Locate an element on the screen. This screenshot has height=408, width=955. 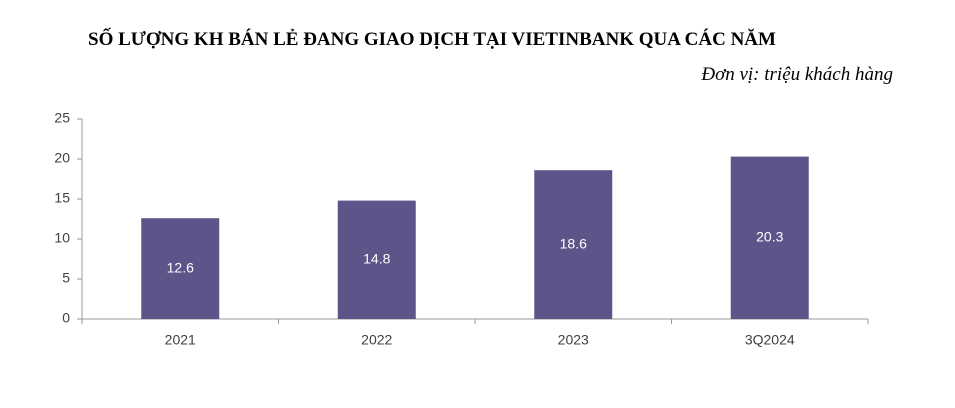
data-label: 18.6 is located at coordinates (573, 243).